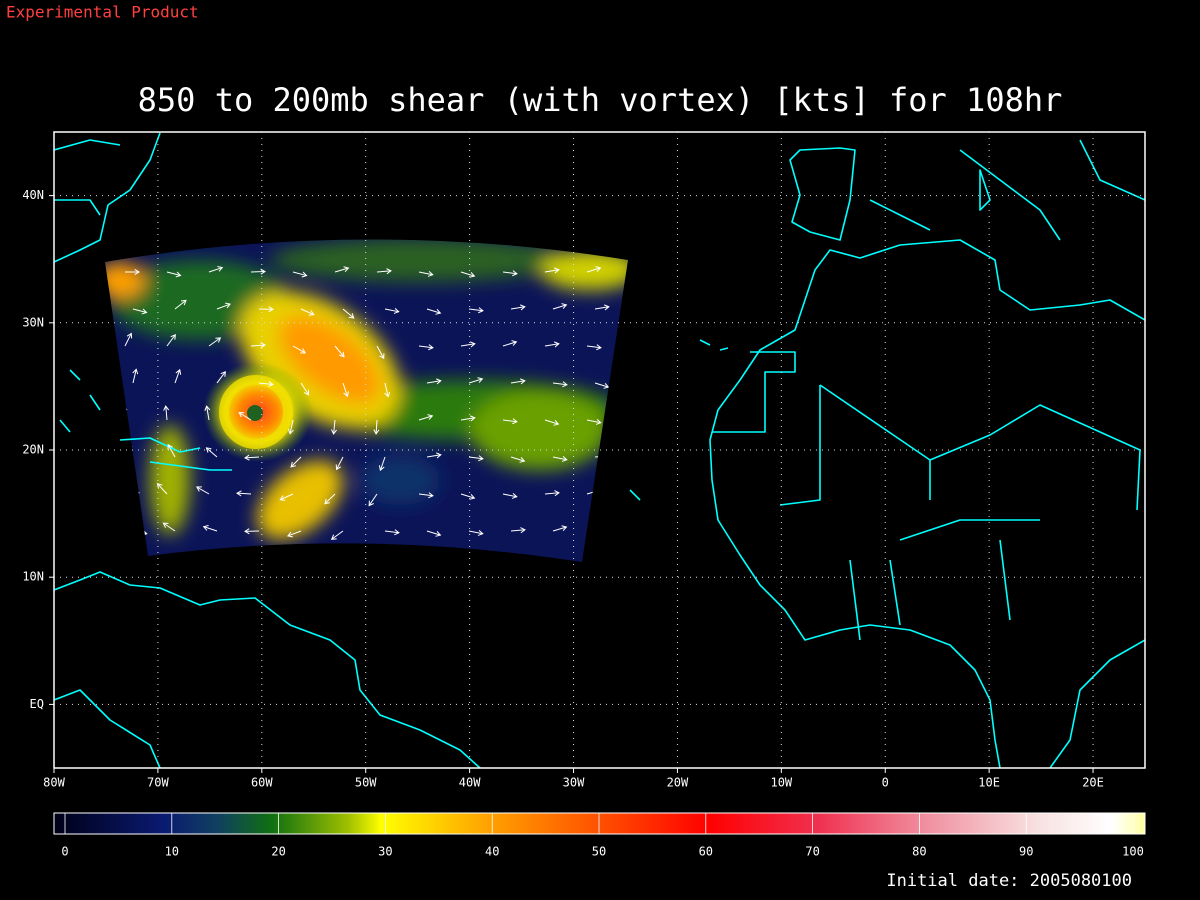 The height and width of the screenshot is (900, 1200). I want to click on colorbar-label: 30, so click(385, 852).